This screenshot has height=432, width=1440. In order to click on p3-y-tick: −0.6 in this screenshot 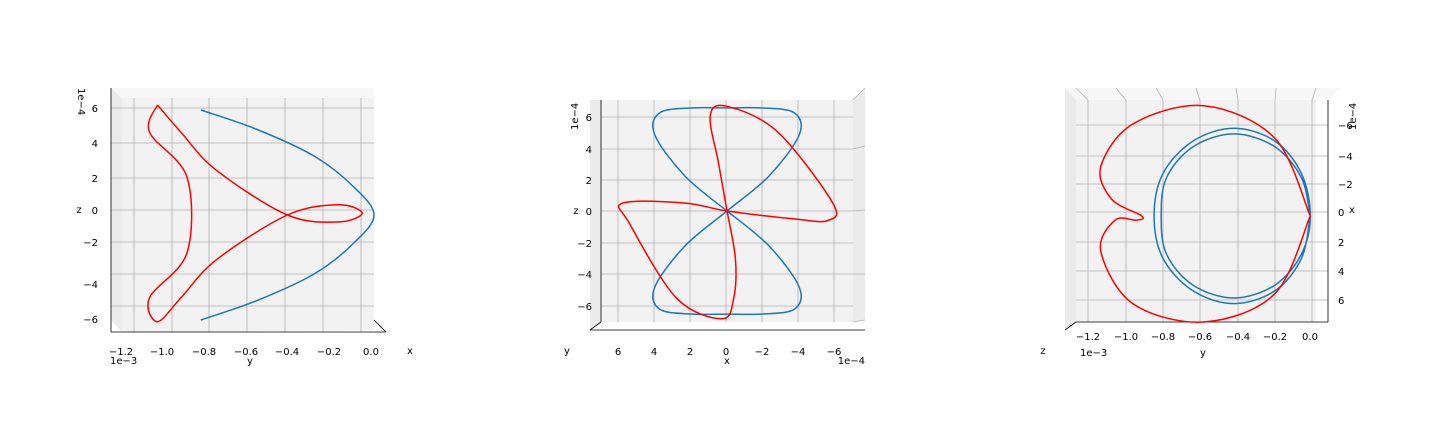, I will do `click(1200, 337)`.